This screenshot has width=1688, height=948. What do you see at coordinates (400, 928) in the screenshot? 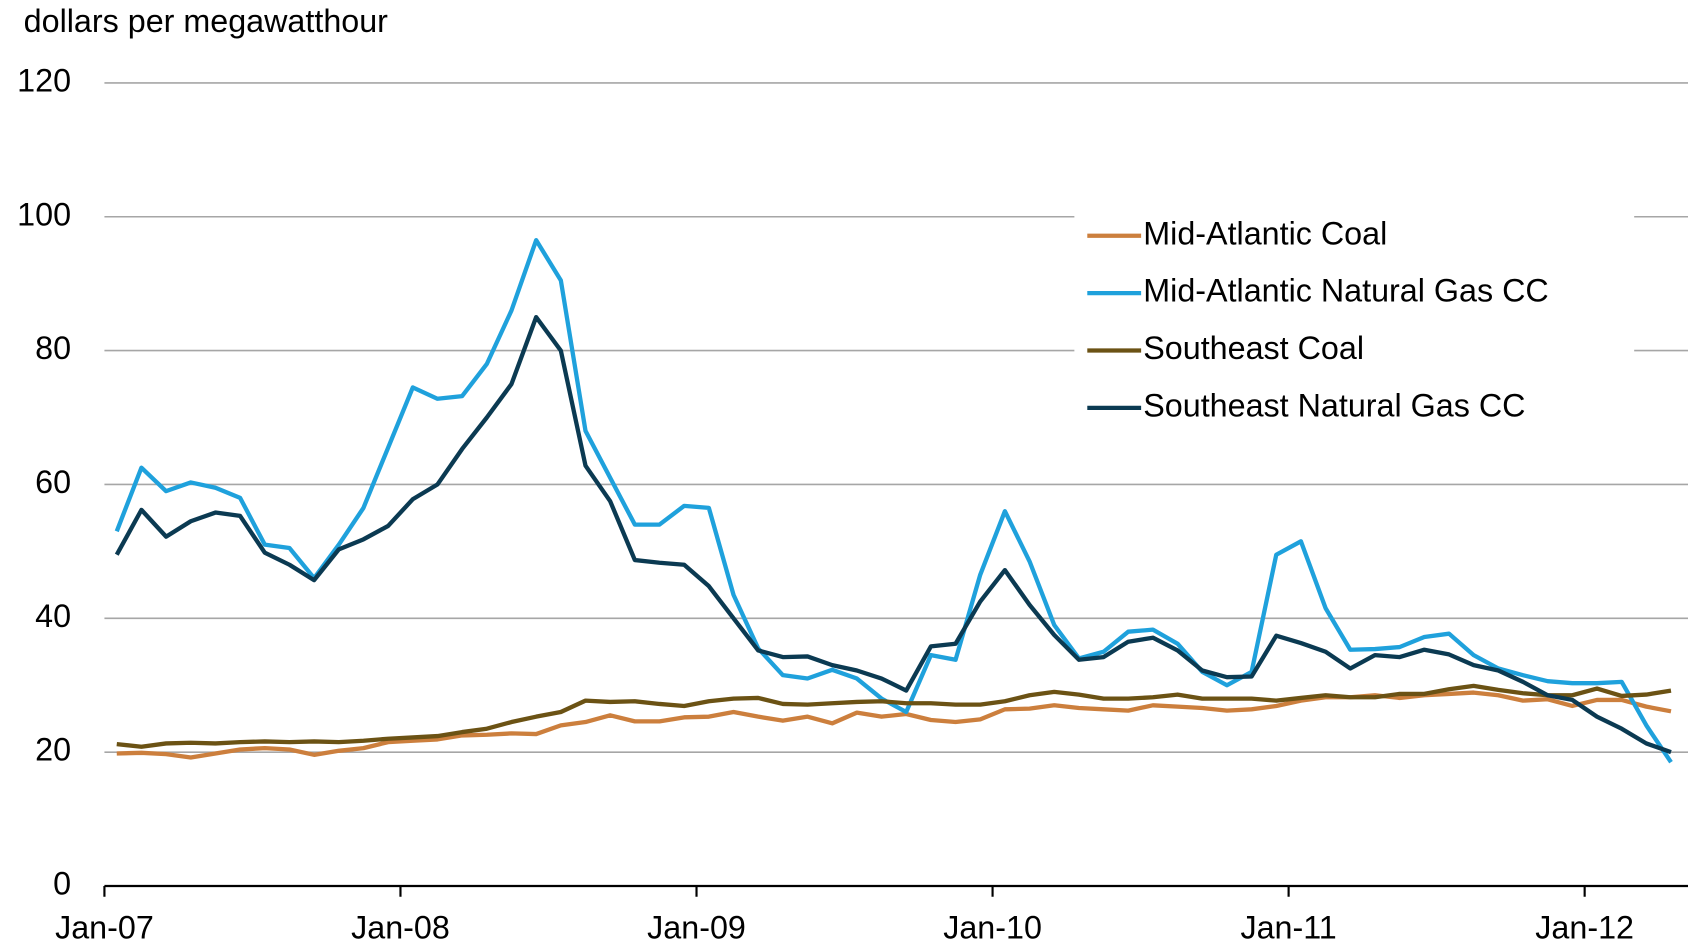
I see `x-tick-label: Jan-08` at bounding box center [400, 928].